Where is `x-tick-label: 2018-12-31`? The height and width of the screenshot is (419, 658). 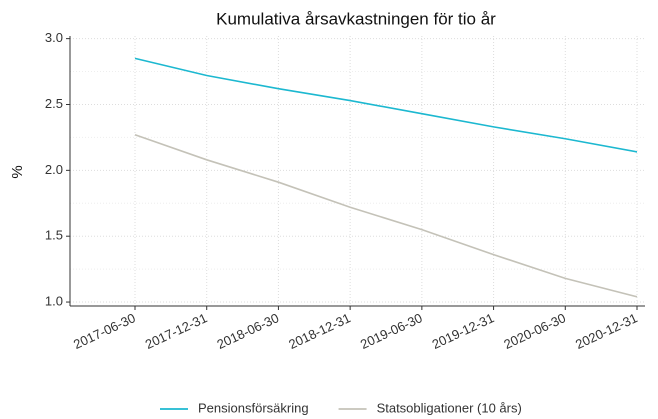
x-tick-label: 2018-12-31 is located at coordinates (319, 331).